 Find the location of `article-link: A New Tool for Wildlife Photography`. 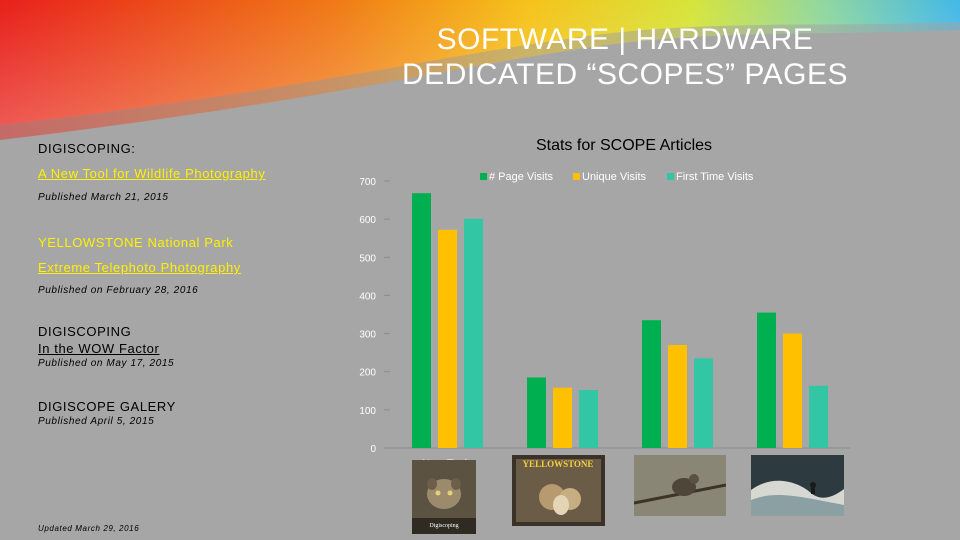

article-link: A New Tool for Wildlife Photography is located at coordinates (152, 173).